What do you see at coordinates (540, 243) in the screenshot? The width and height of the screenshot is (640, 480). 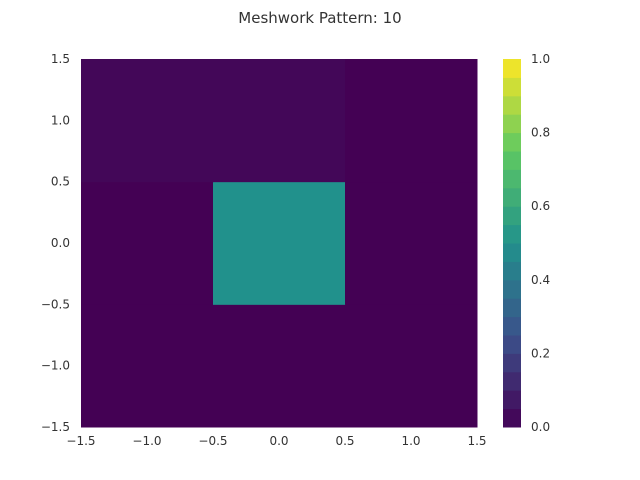 I see `colorbar-ticks: 0.0 0.2 0.4 0.6 0.8 1.0` at bounding box center [540, 243].